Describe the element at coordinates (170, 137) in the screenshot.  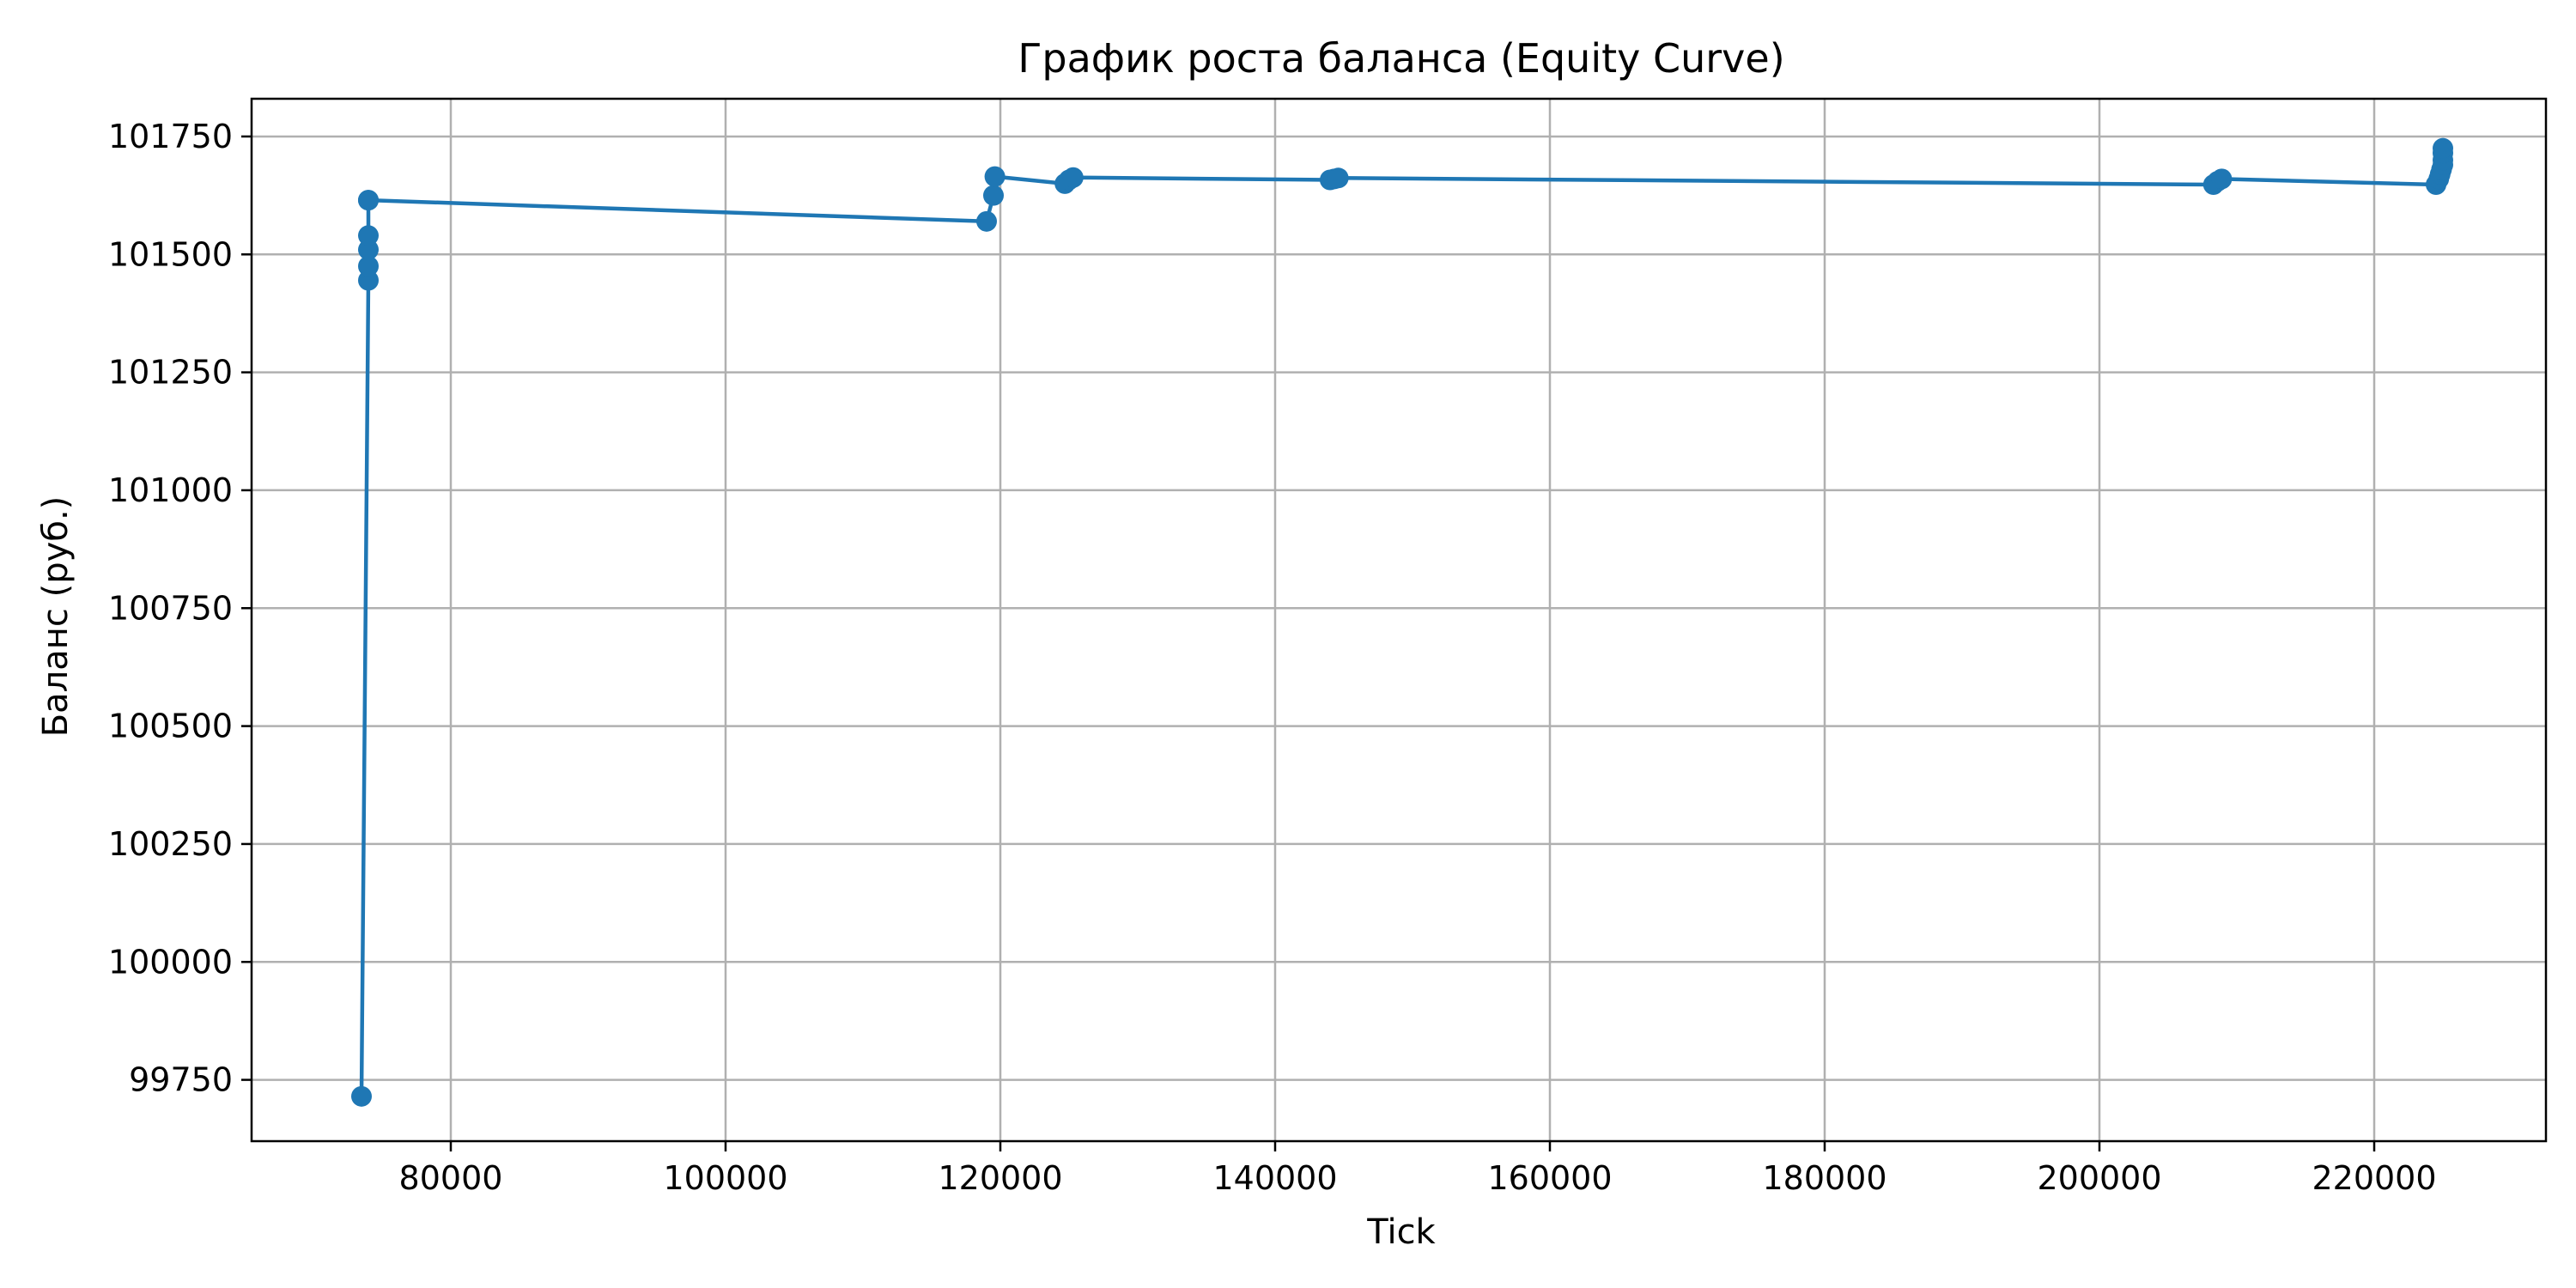
I see `y-tick-label: 101750` at that location.